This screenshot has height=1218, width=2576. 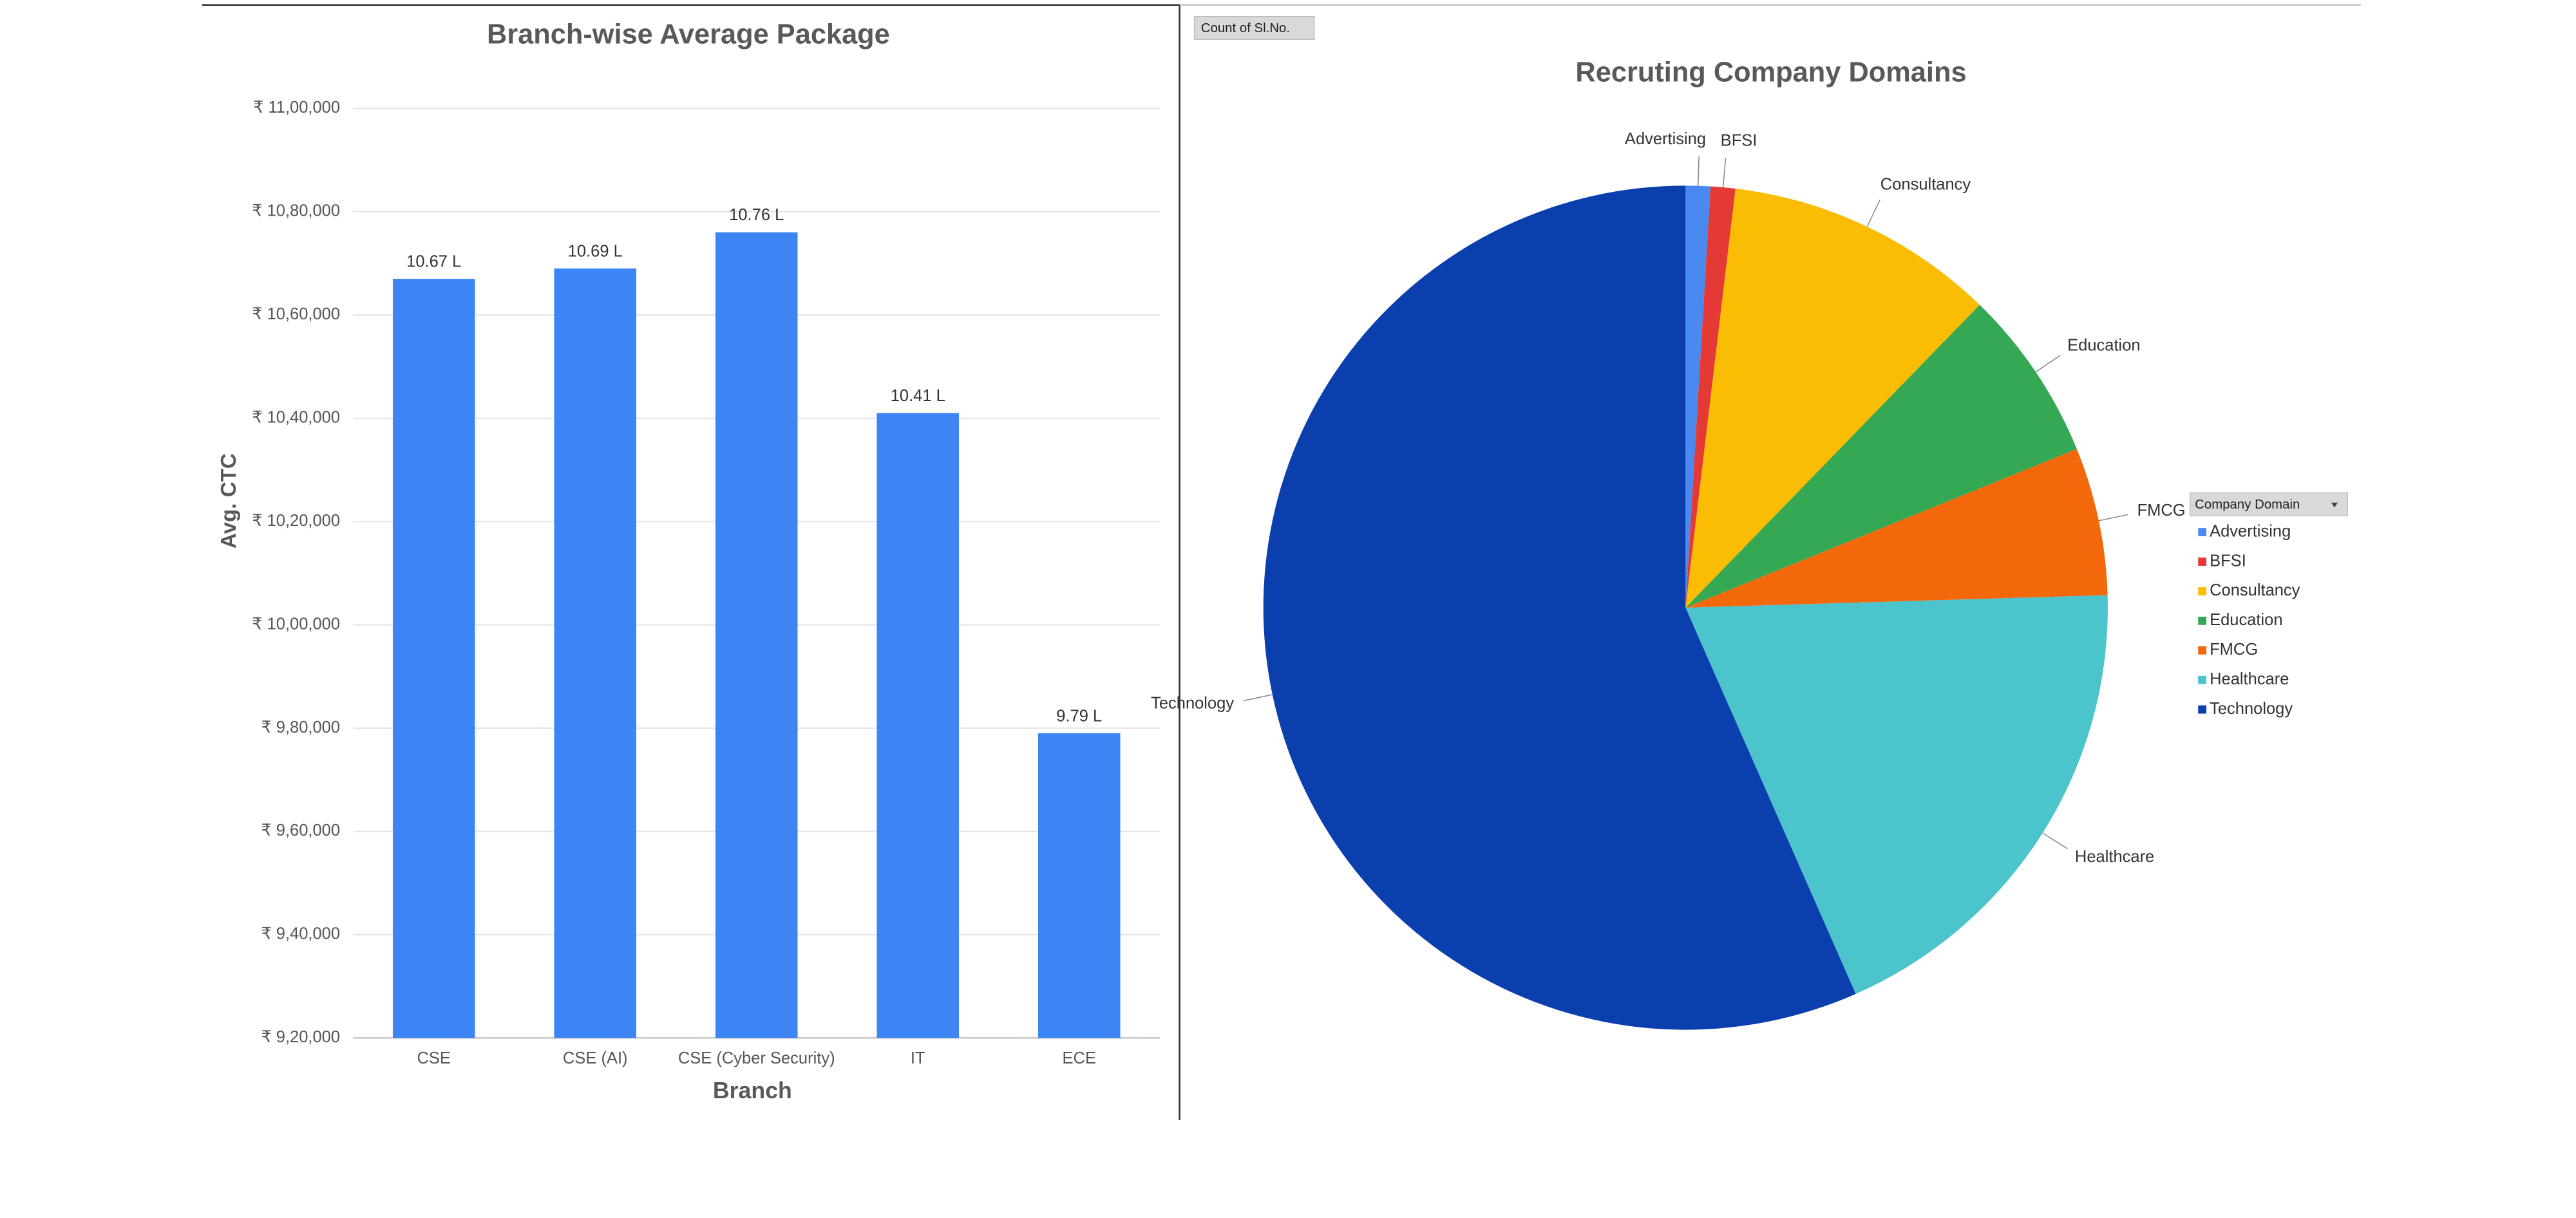 What do you see at coordinates (1739, 141) in the screenshot?
I see `slice-label: BFSI` at bounding box center [1739, 141].